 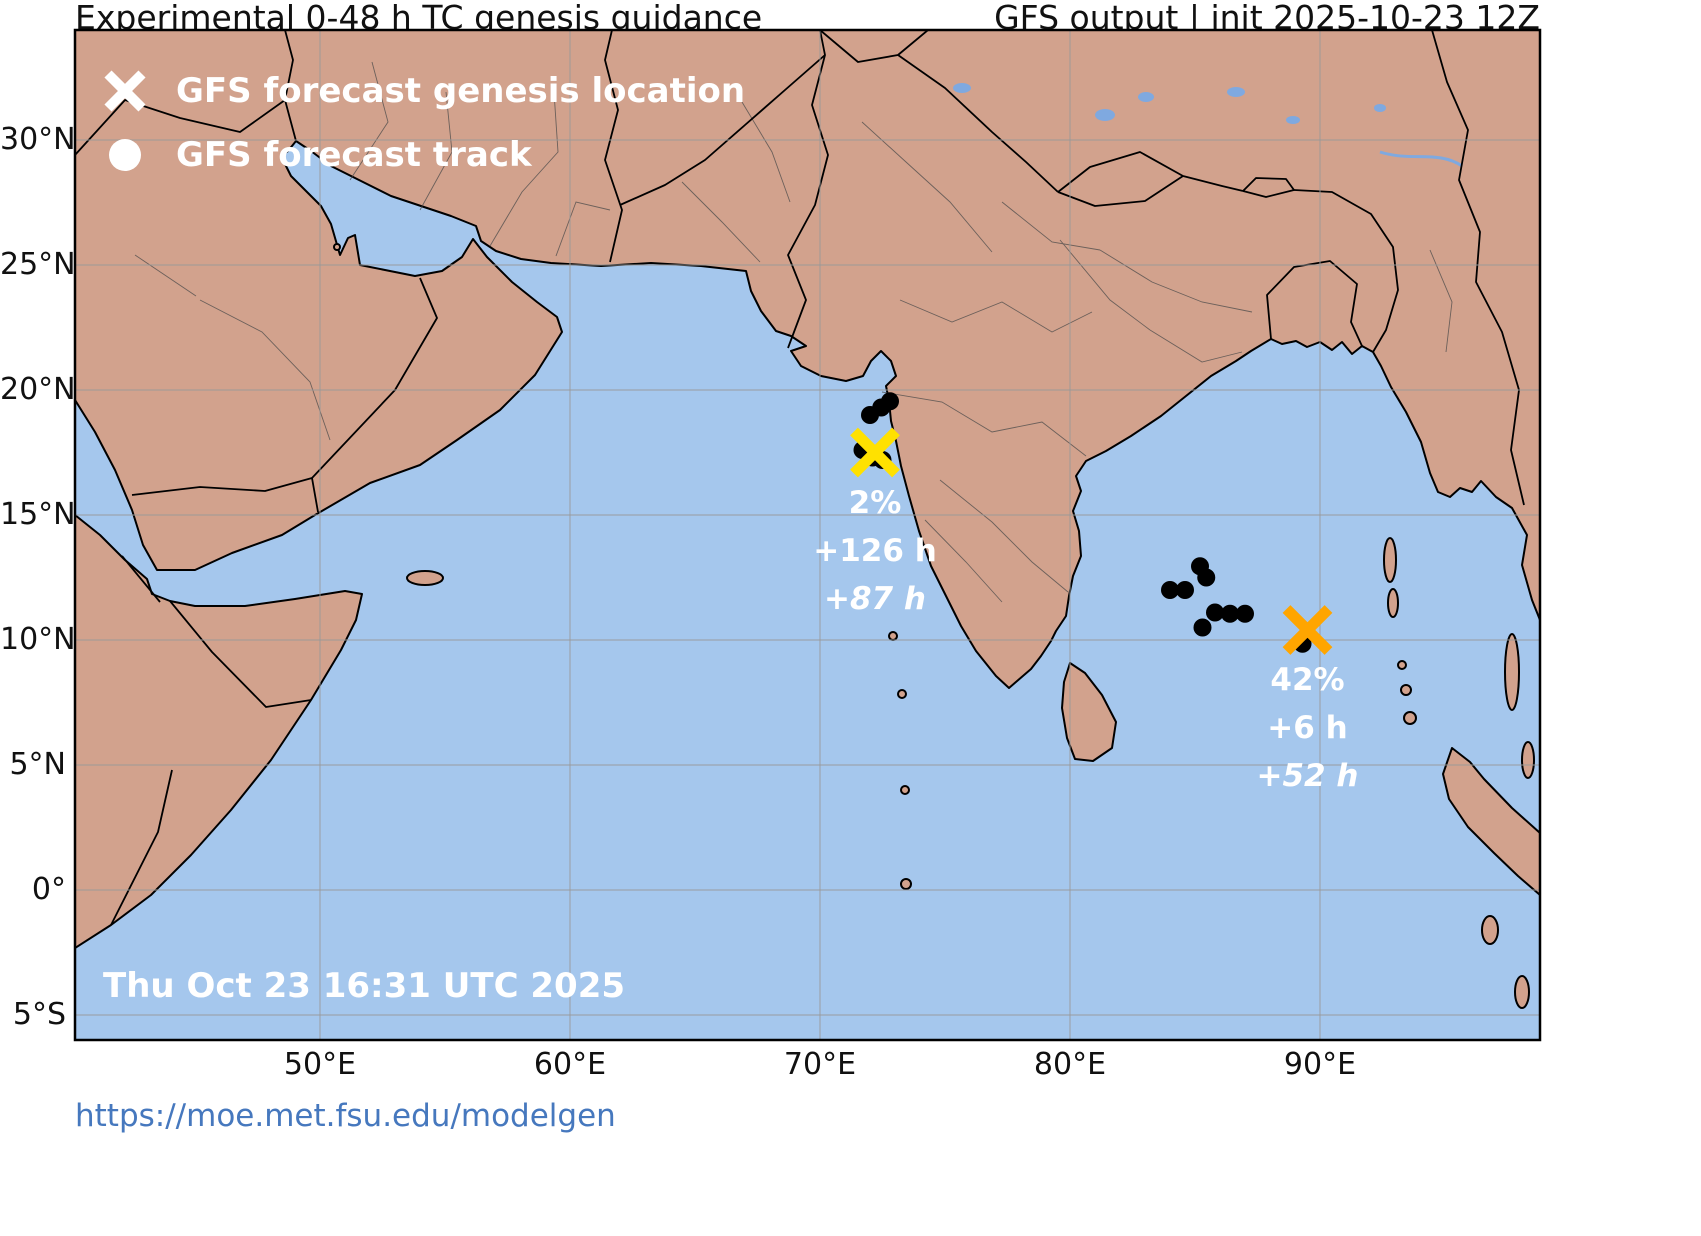 I want to click on island-mergui, so click(x=1512, y=672).